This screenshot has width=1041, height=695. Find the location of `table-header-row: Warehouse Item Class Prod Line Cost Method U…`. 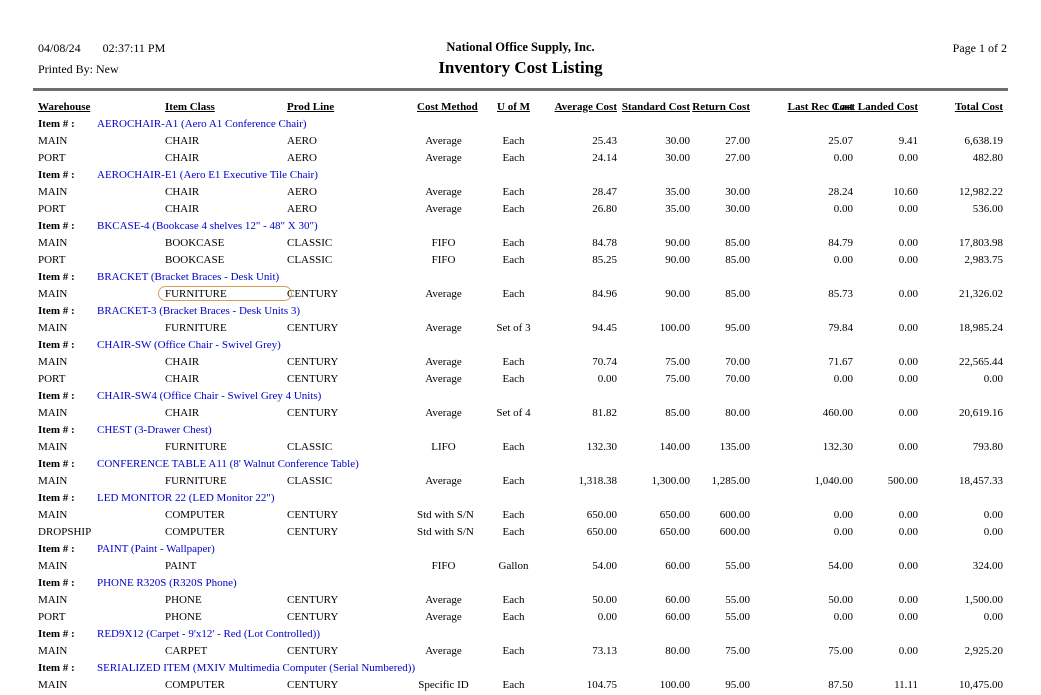

table-header-row: Warehouse Item Class Prod Line Cost Method U… is located at coordinates (518, 106).